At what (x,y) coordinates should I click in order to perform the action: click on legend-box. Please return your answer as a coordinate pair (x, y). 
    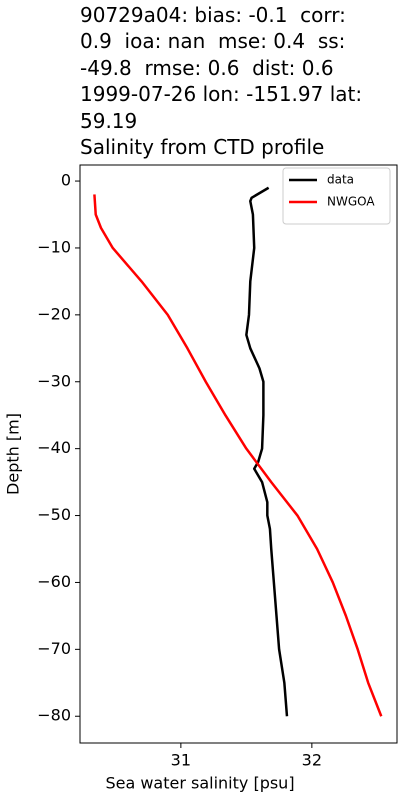
    Looking at the image, I should click on (336, 196).